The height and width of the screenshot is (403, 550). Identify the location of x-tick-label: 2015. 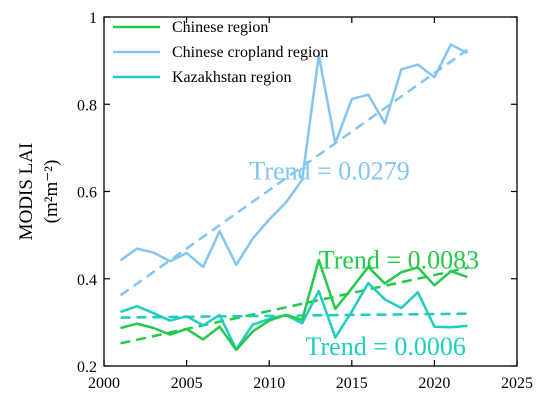
(352, 383).